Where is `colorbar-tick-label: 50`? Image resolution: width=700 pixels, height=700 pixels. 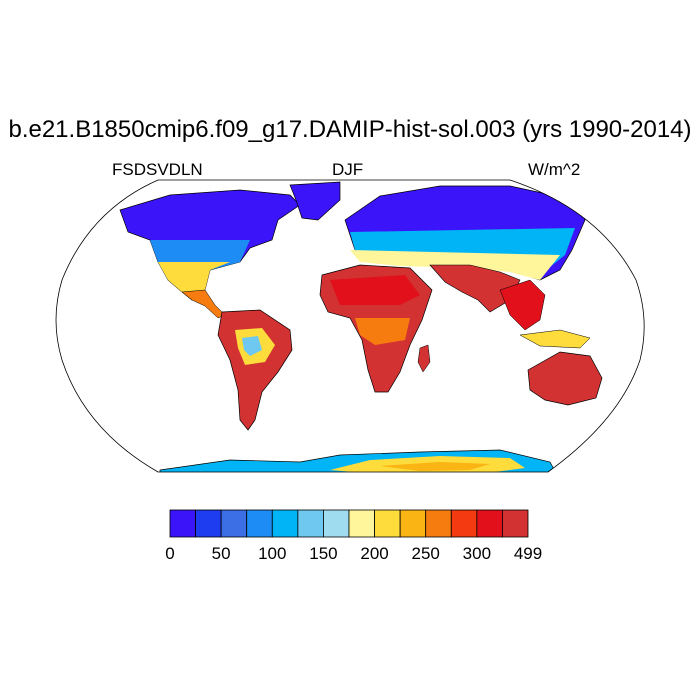
colorbar-tick-label: 50 is located at coordinates (221, 553).